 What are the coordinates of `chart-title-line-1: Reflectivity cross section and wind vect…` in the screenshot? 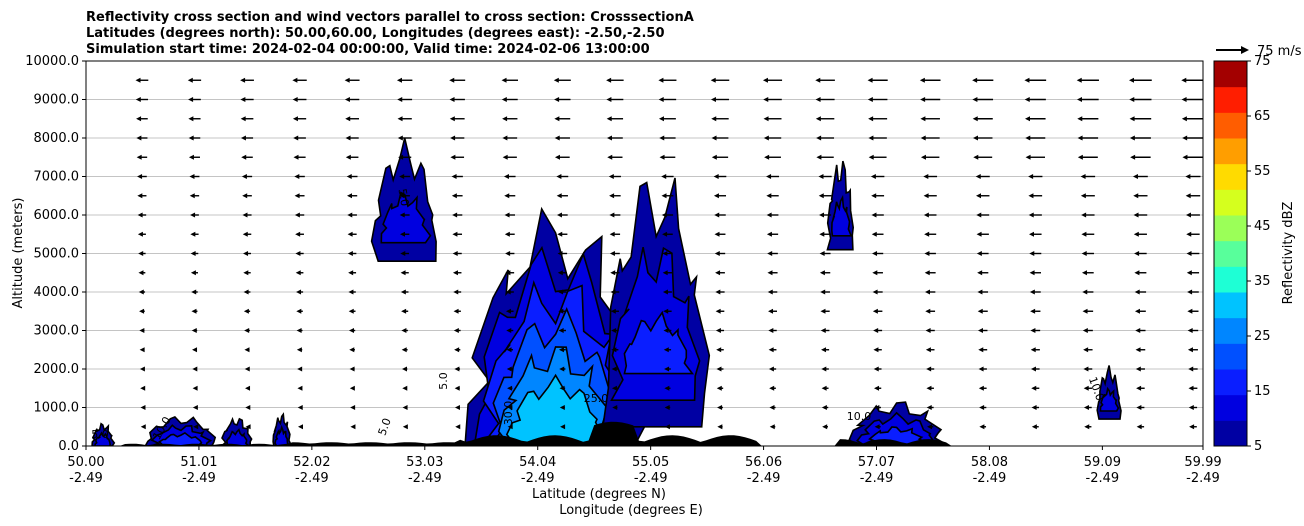 It's located at (390, 17).